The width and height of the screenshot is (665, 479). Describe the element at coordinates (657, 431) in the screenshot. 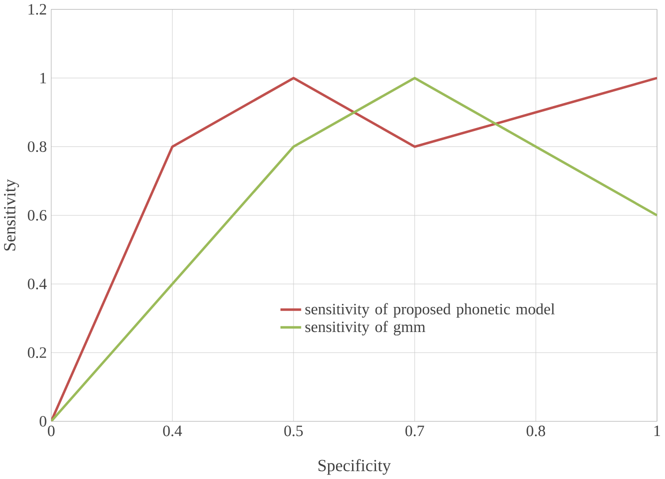

I see `x-tick-label: 1` at that location.